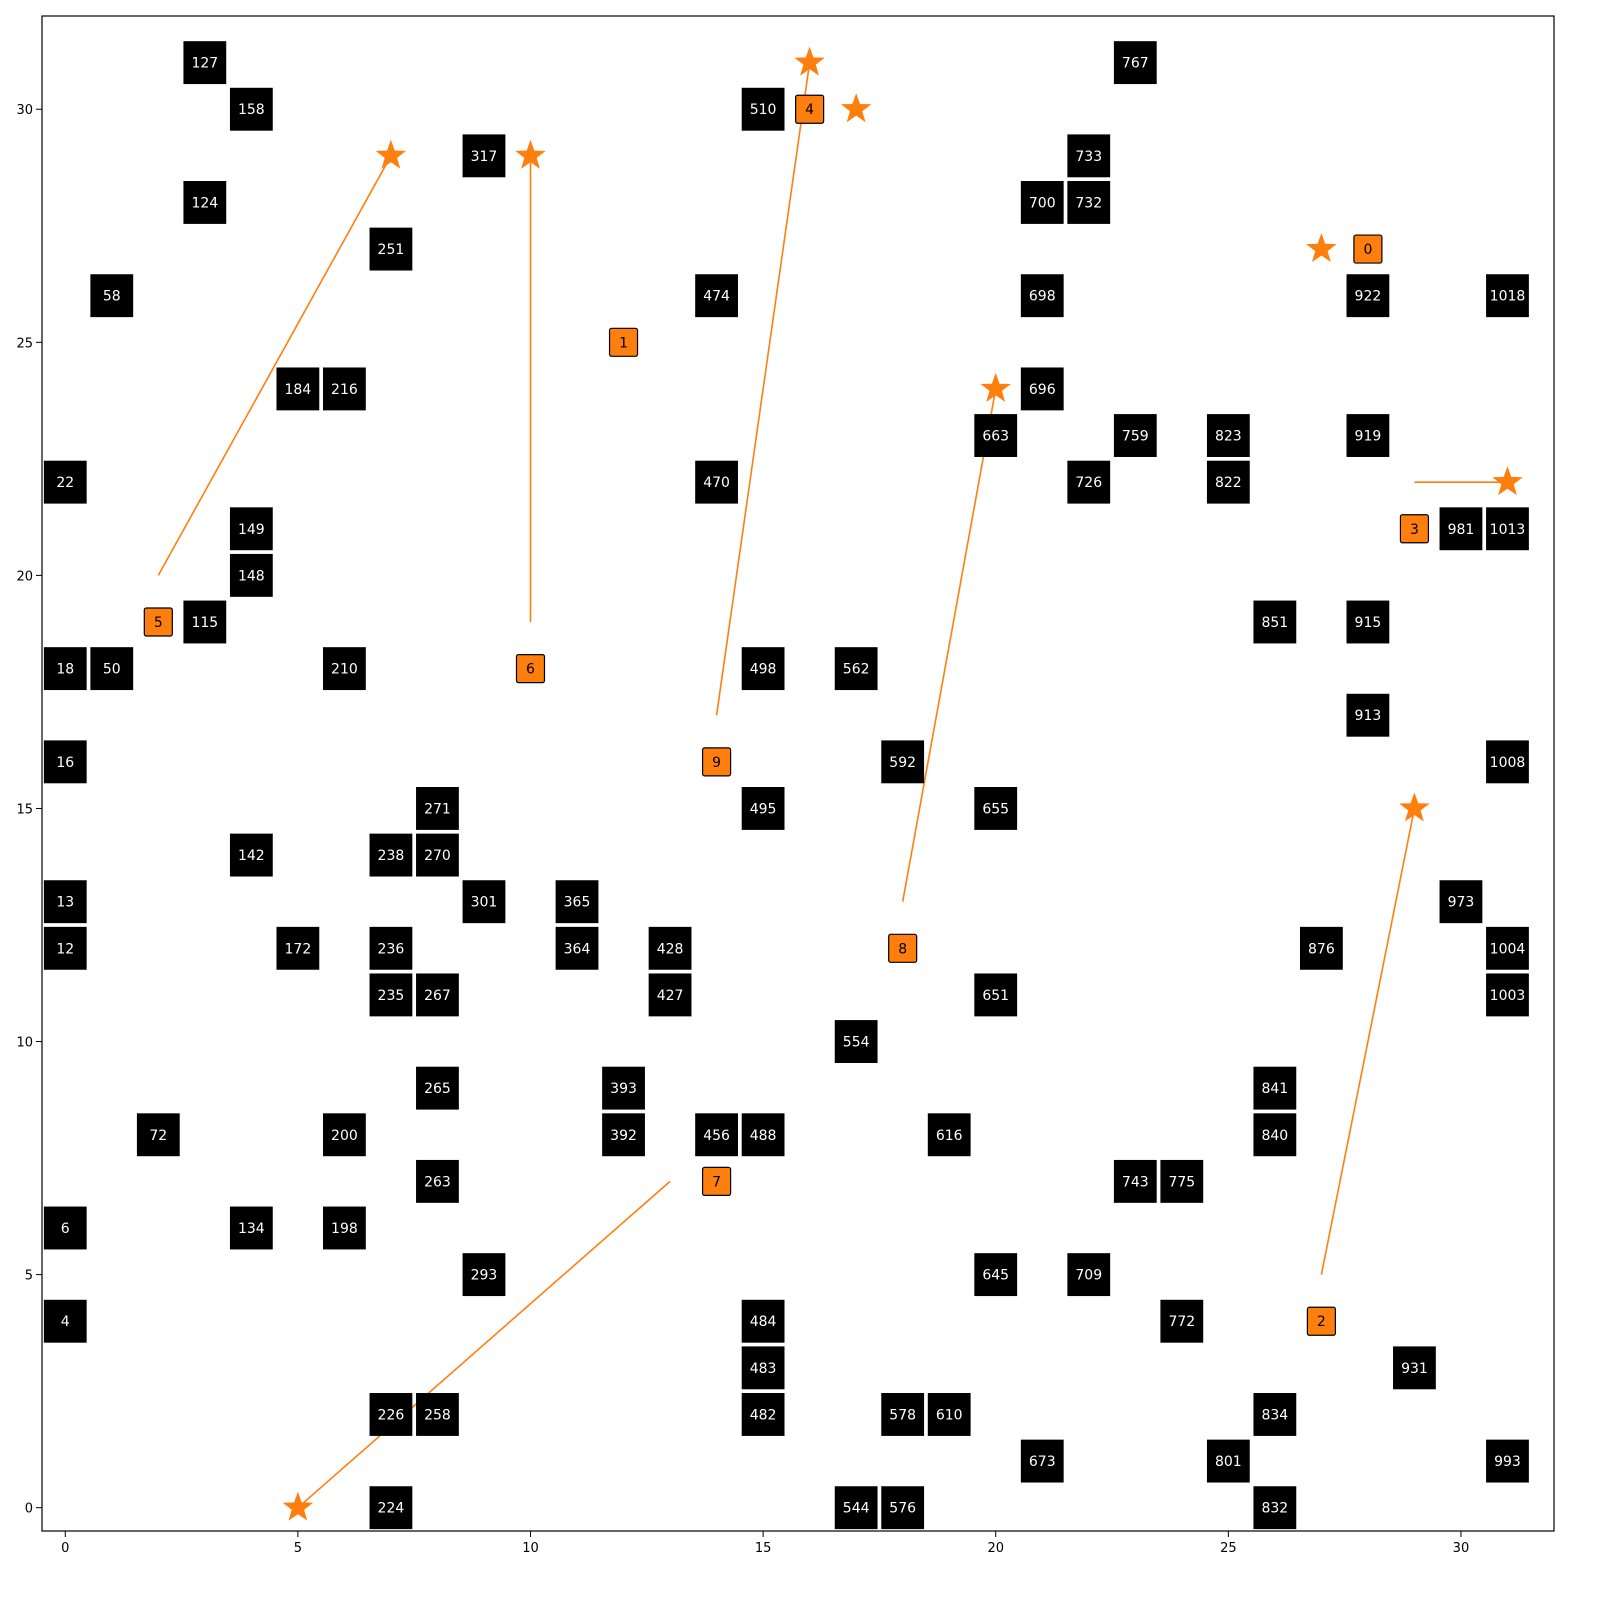  I want to click on obstacle-cell: 6, so click(65, 1228).